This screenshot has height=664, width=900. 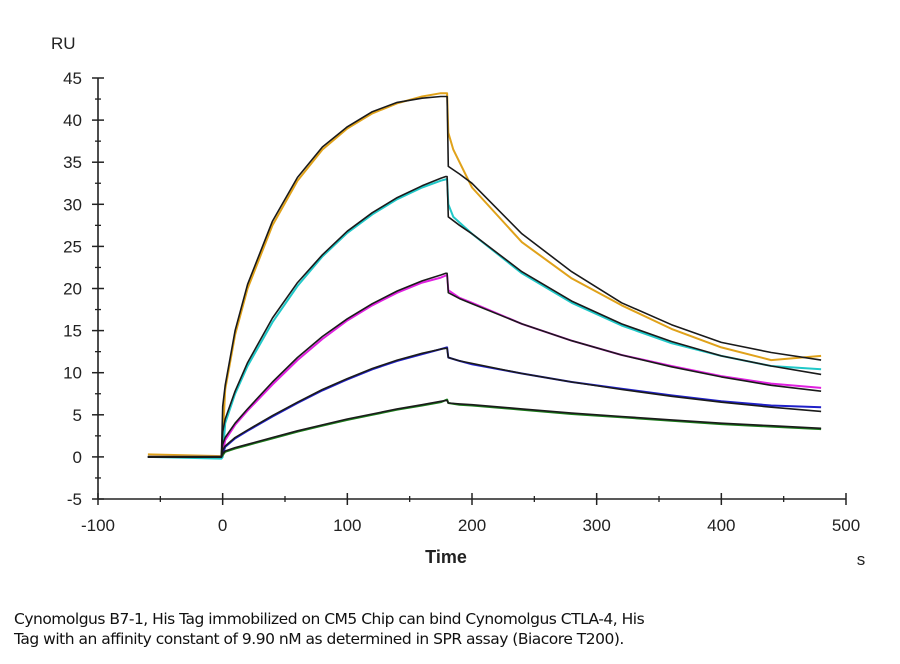 I want to click on y-tick-label: 35, so click(x=72, y=162).